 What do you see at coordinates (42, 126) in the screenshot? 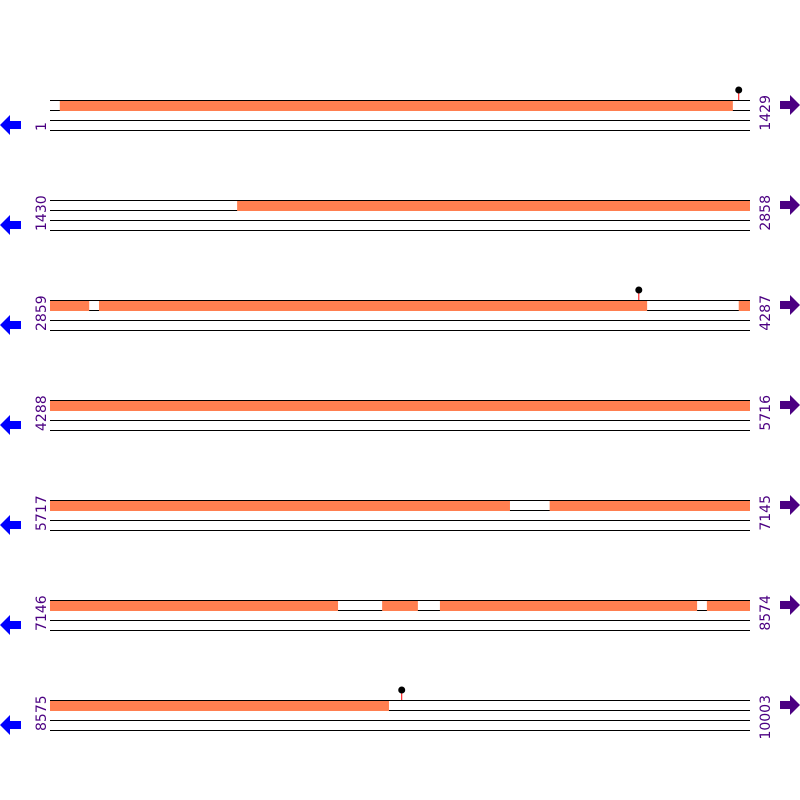
I see `row-start-label: 1` at bounding box center [42, 126].